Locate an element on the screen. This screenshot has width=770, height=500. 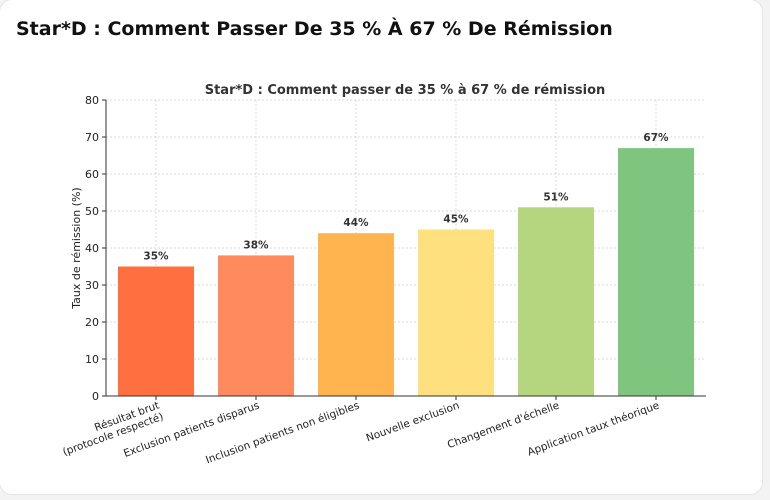
y-tick-label: 80 is located at coordinates (92, 100).